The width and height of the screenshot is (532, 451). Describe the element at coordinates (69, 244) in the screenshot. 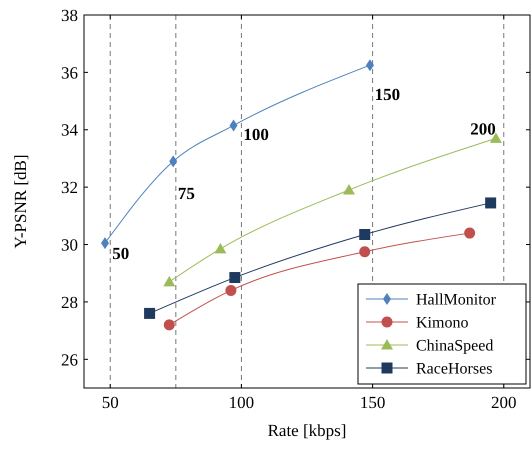

I see `y-tick-label: 30` at that location.